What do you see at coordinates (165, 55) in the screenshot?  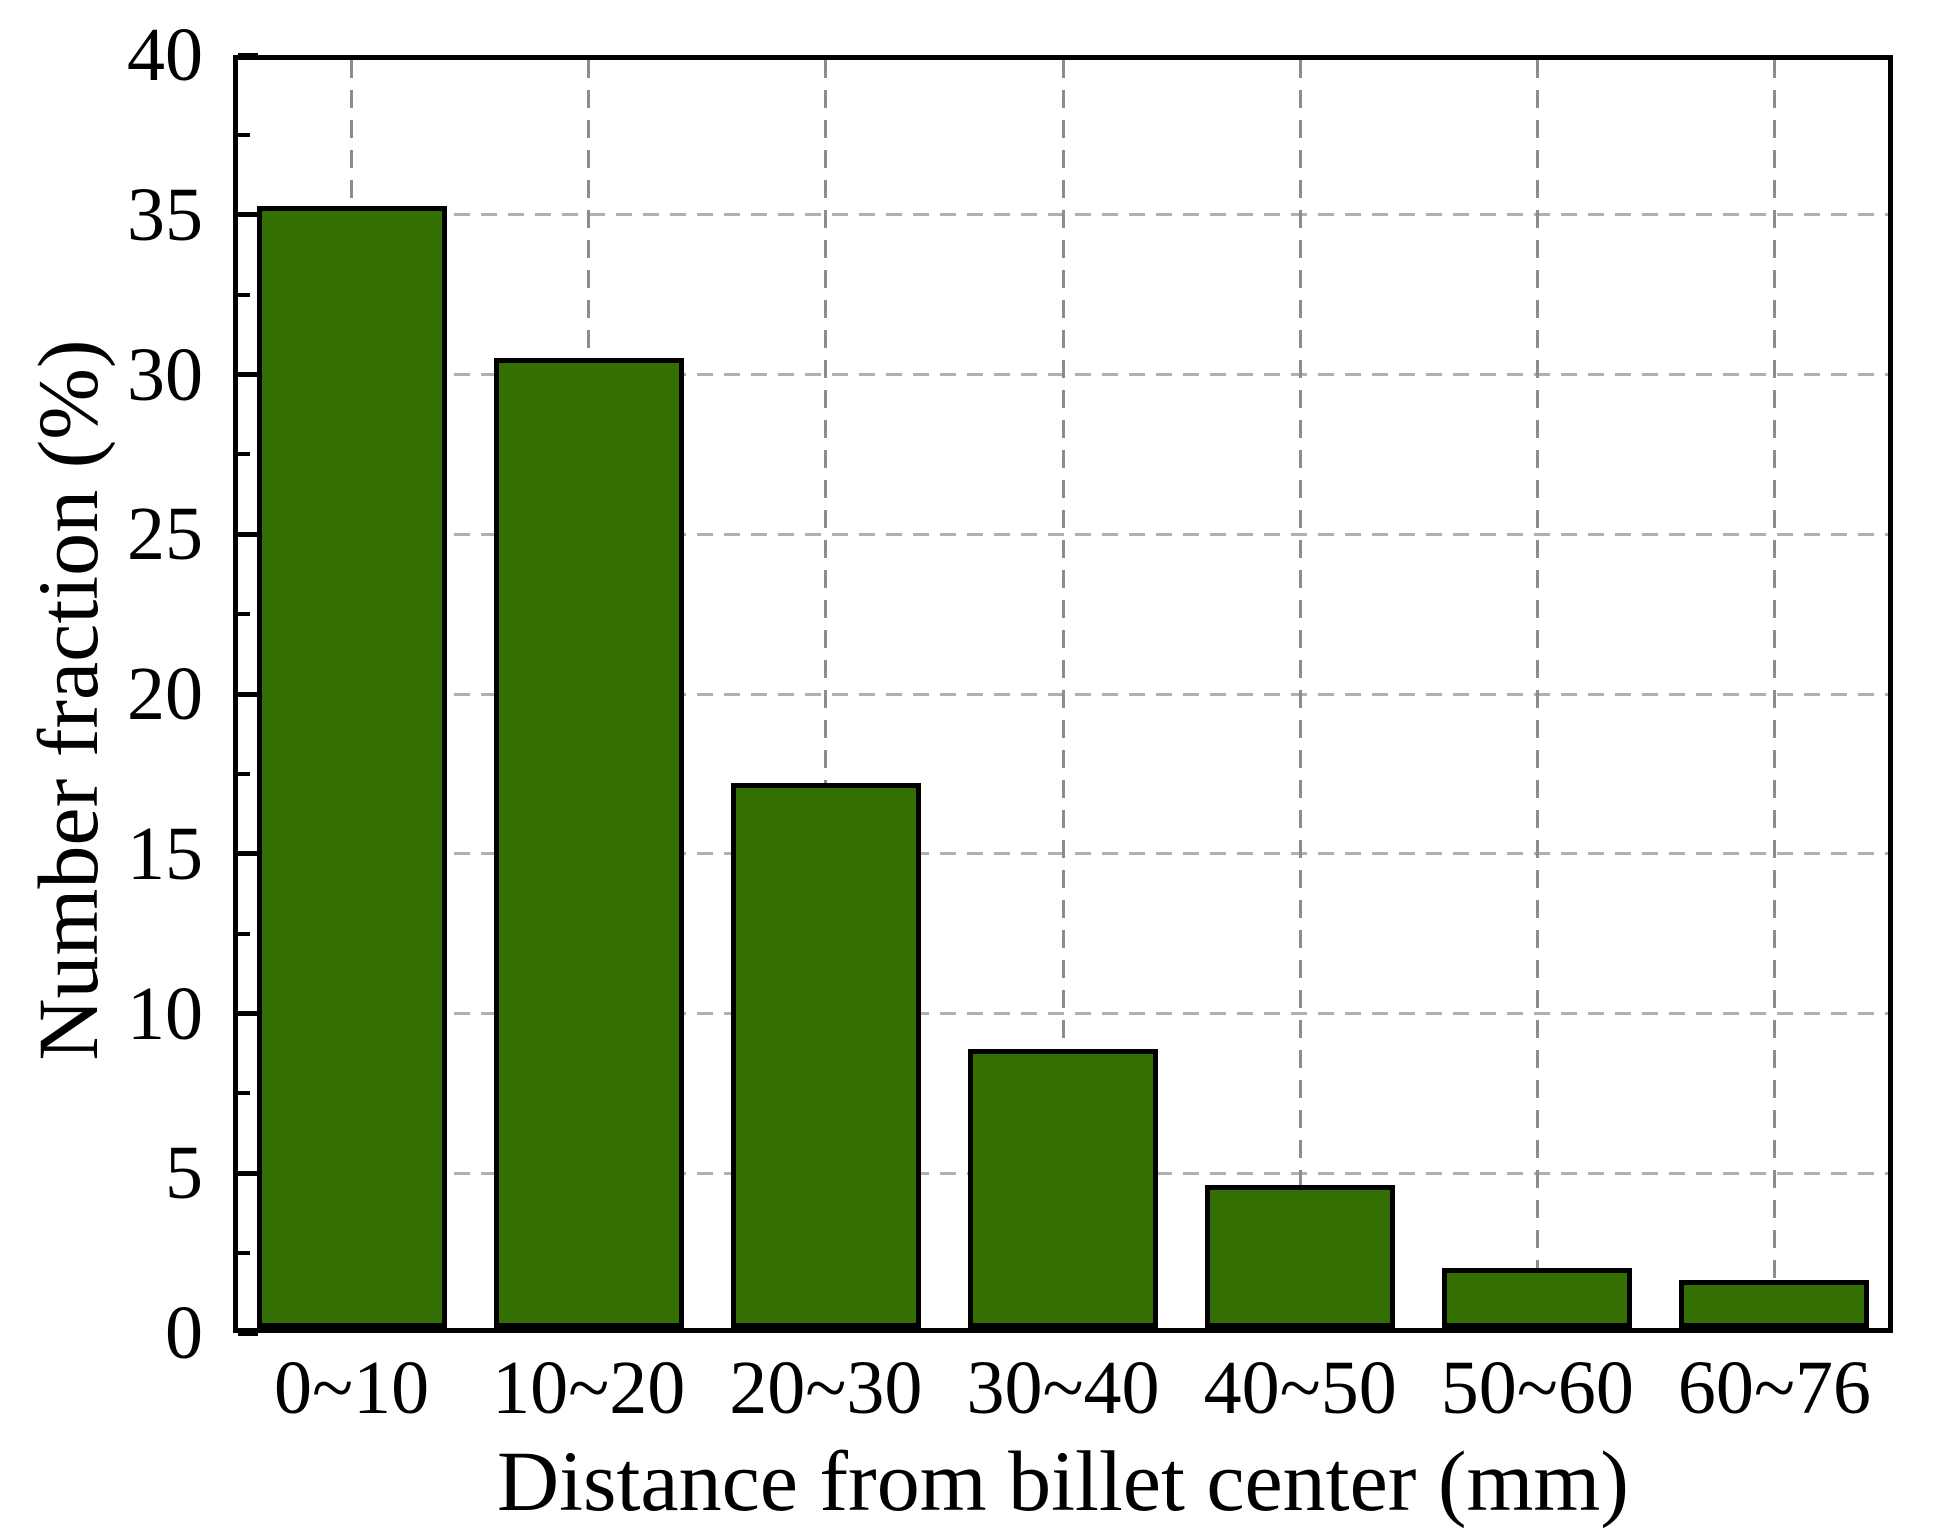 I see `y-tick-label: 40` at bounding box center [165, 55].